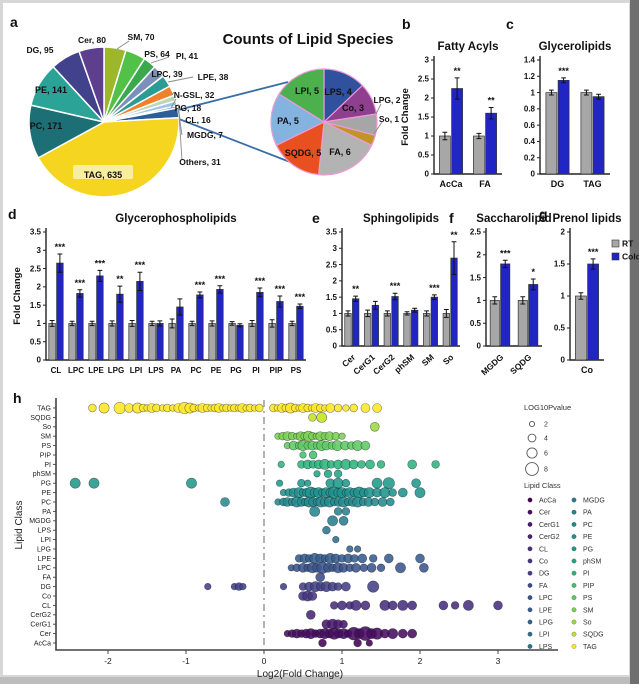 The width and height of the screenshot is (639, 684). I want to click on pie-label-So: So, 1, so click(389, 119).